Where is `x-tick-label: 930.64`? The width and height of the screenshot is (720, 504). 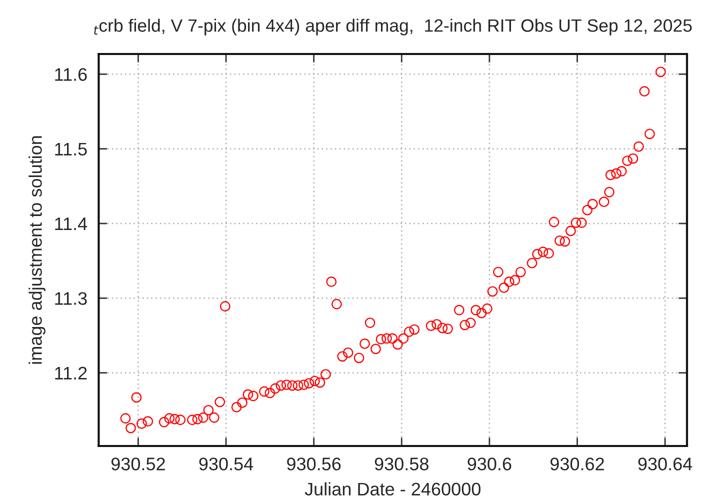
x-tick-label: 930.64 is located at coordinates (665, 464).